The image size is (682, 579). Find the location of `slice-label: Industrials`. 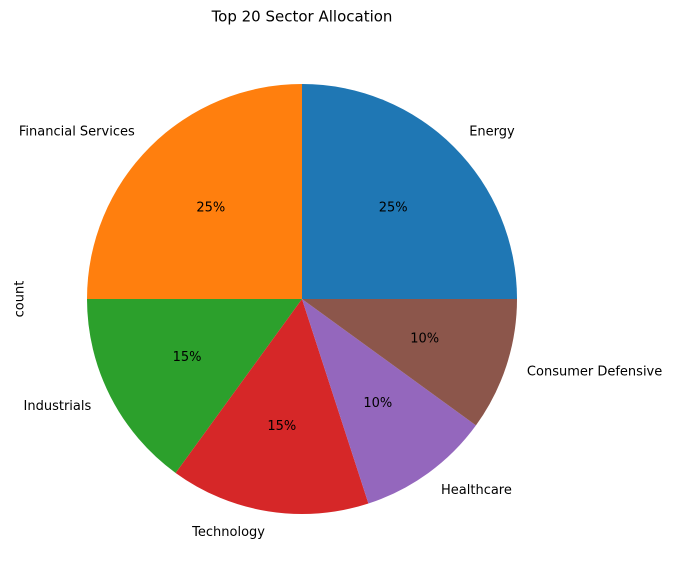

slice-label: Industrials is located at coordinates (58, 406).